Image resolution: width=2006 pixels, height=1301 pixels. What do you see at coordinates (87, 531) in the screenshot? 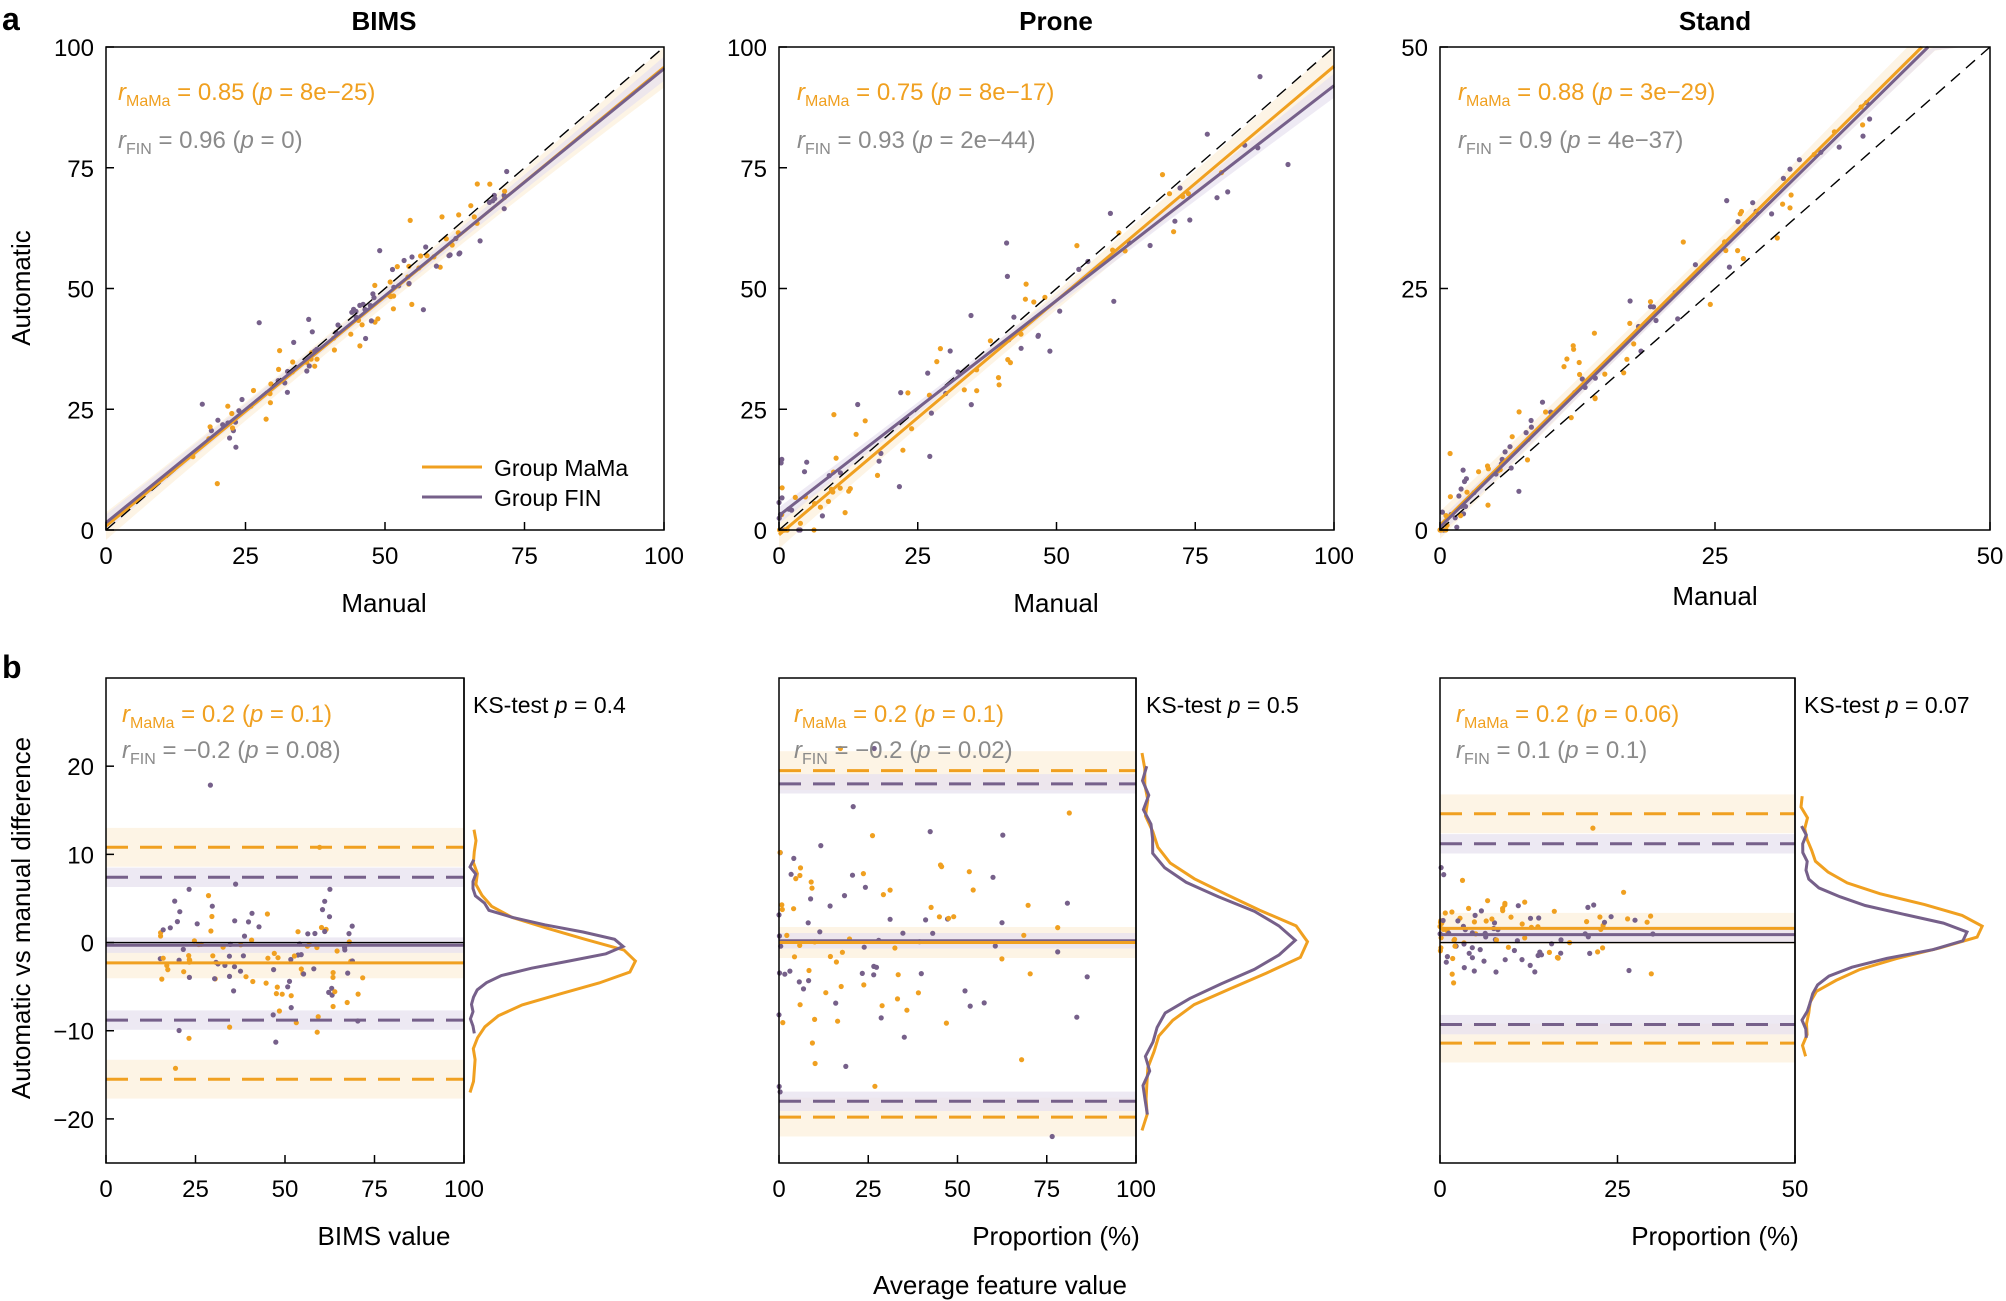
I see `y-tick-label-bims: 0` at bounding box center [87, 531].